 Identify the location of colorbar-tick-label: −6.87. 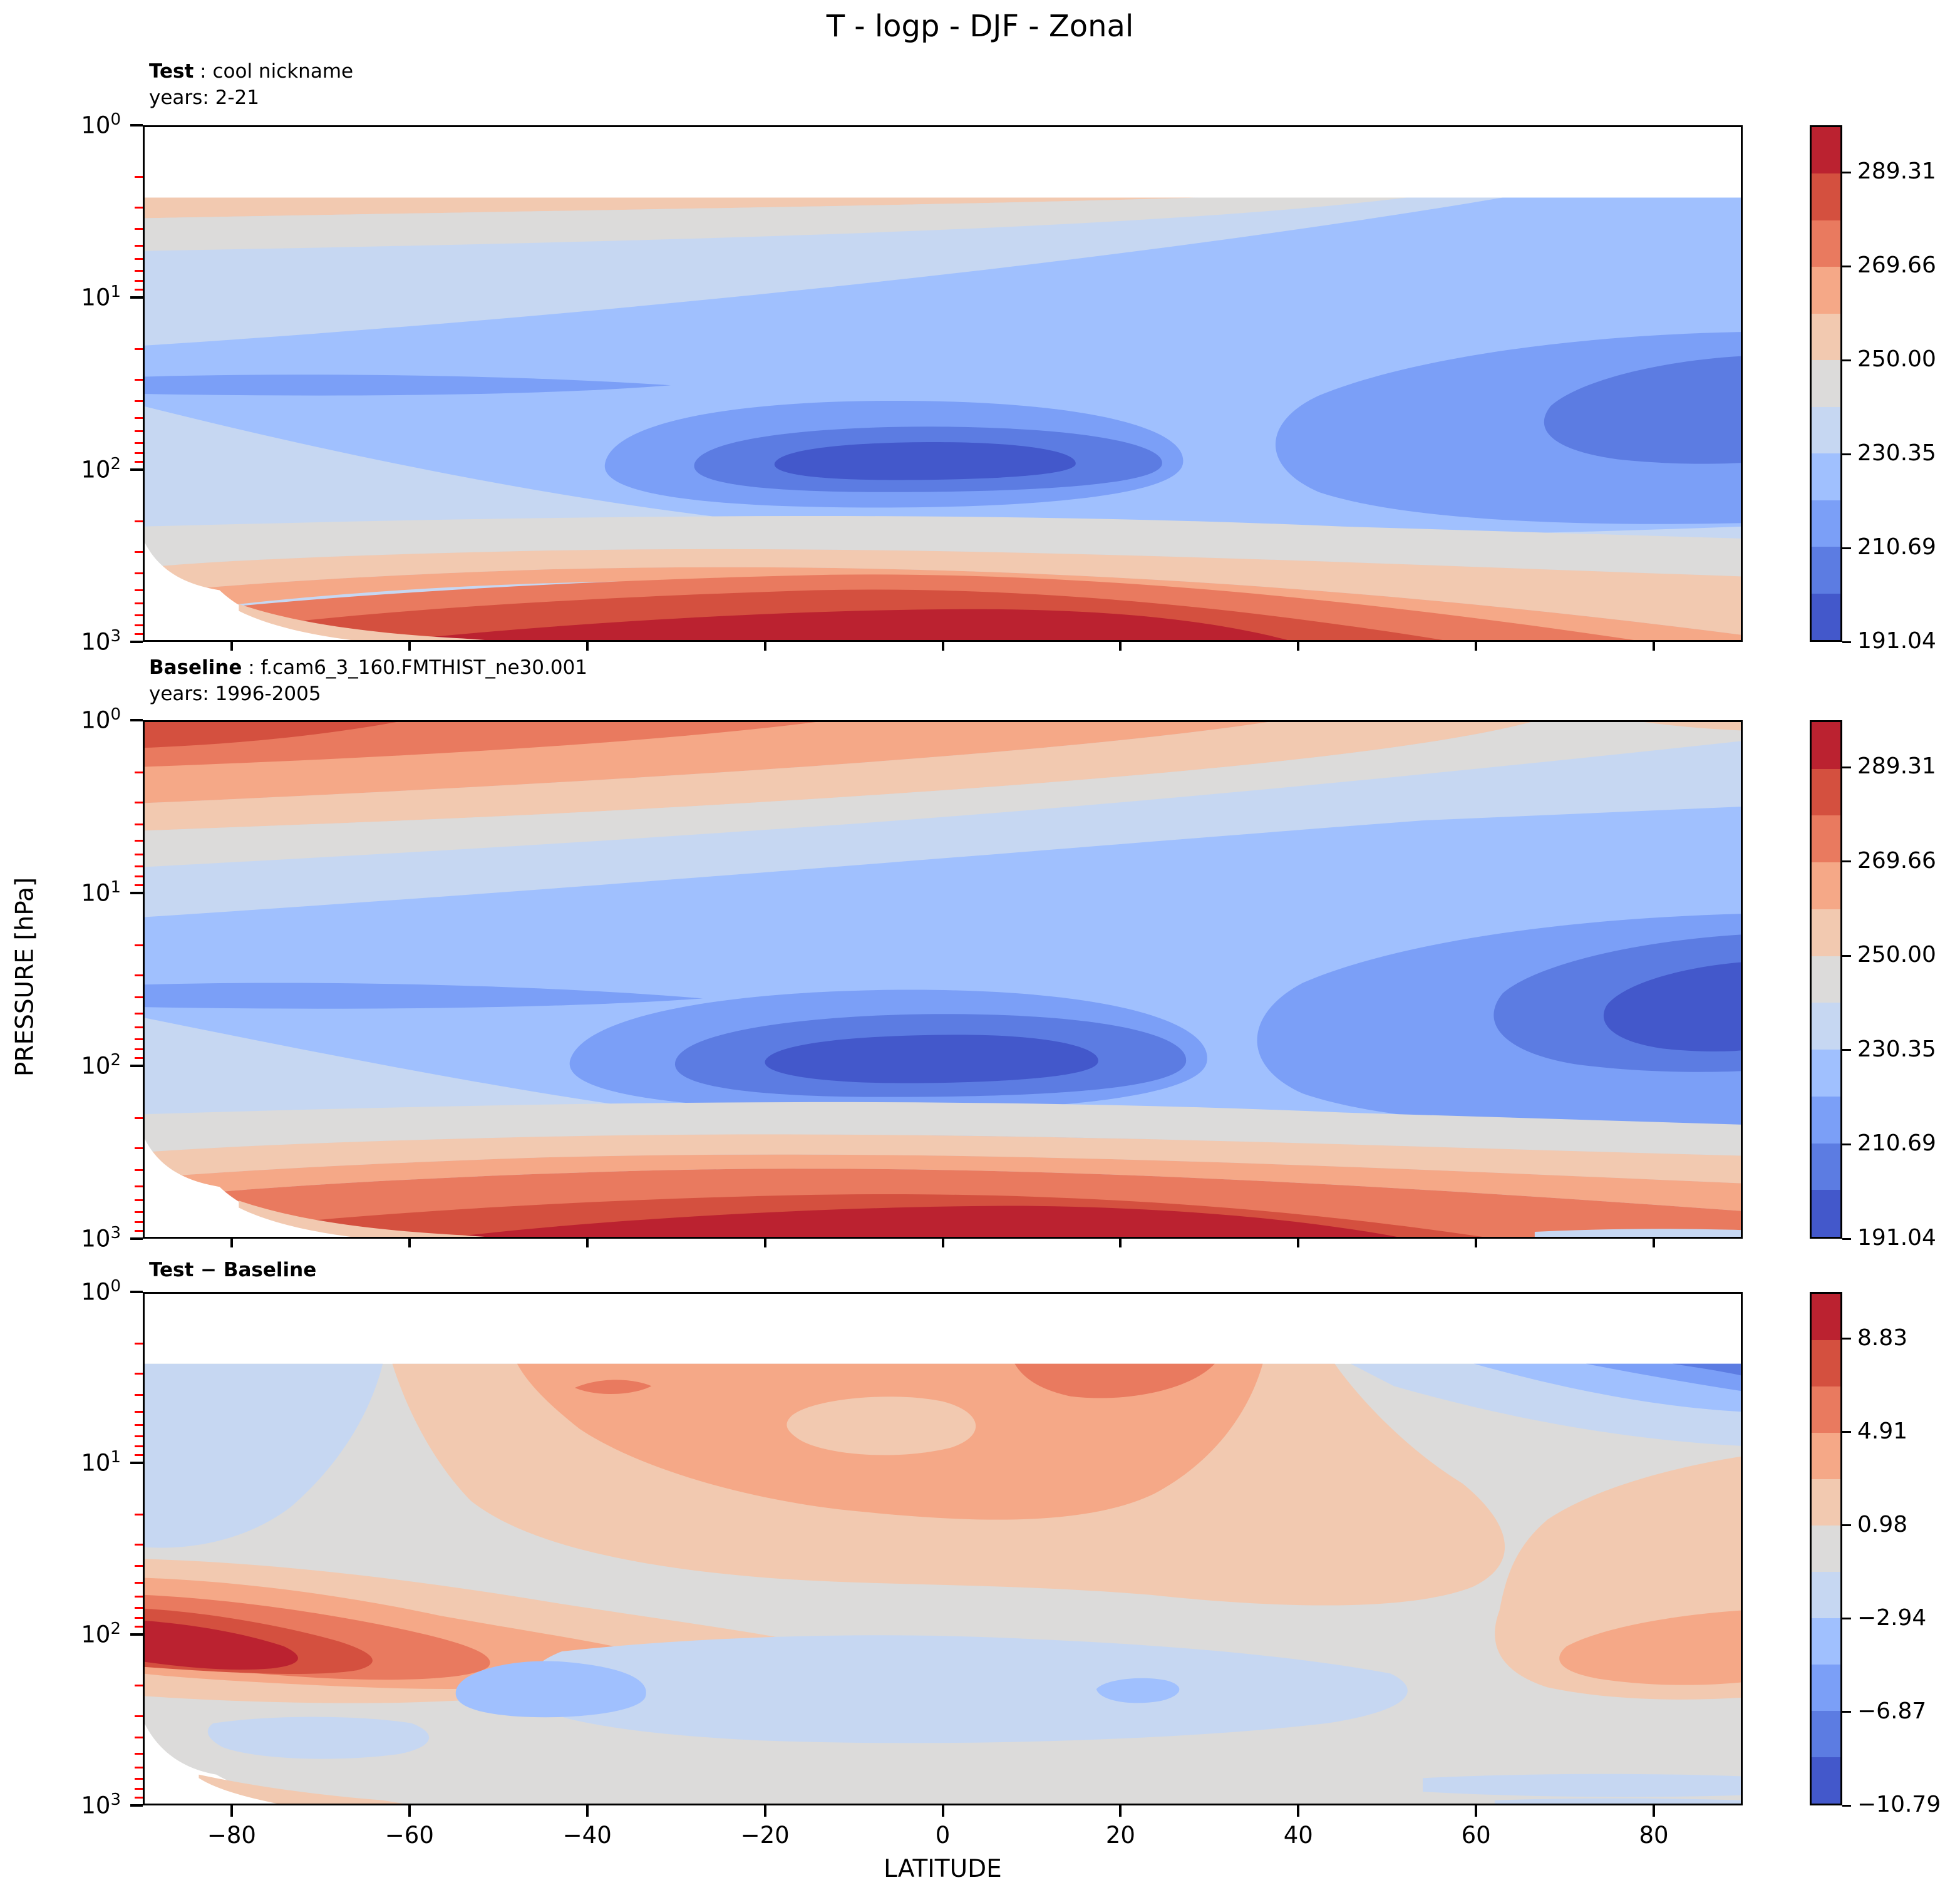
(1892, 1711).